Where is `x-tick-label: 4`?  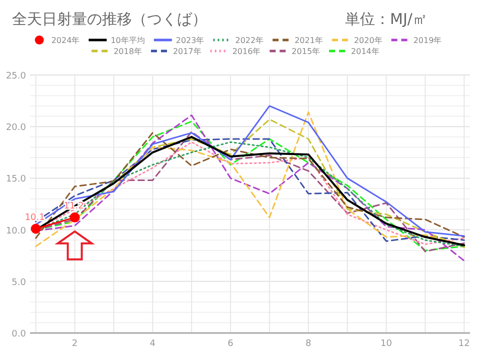
x-tick-label: 4 is located at coordinates (153, 344).